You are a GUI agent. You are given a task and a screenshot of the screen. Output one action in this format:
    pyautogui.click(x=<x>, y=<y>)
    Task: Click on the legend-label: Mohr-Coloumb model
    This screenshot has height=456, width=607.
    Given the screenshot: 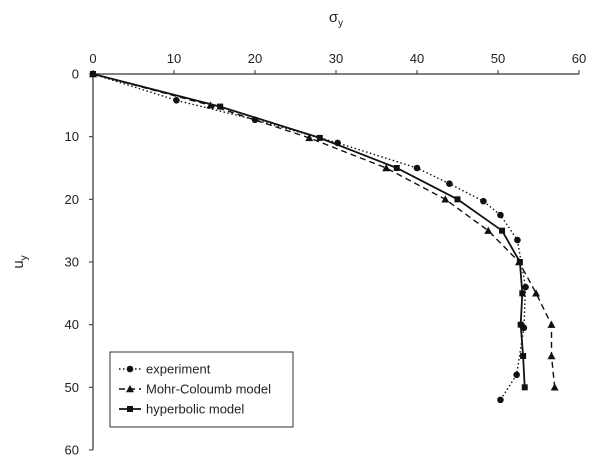 What is the action you would take?
    pyautogui.click(x=208, y=389)
    